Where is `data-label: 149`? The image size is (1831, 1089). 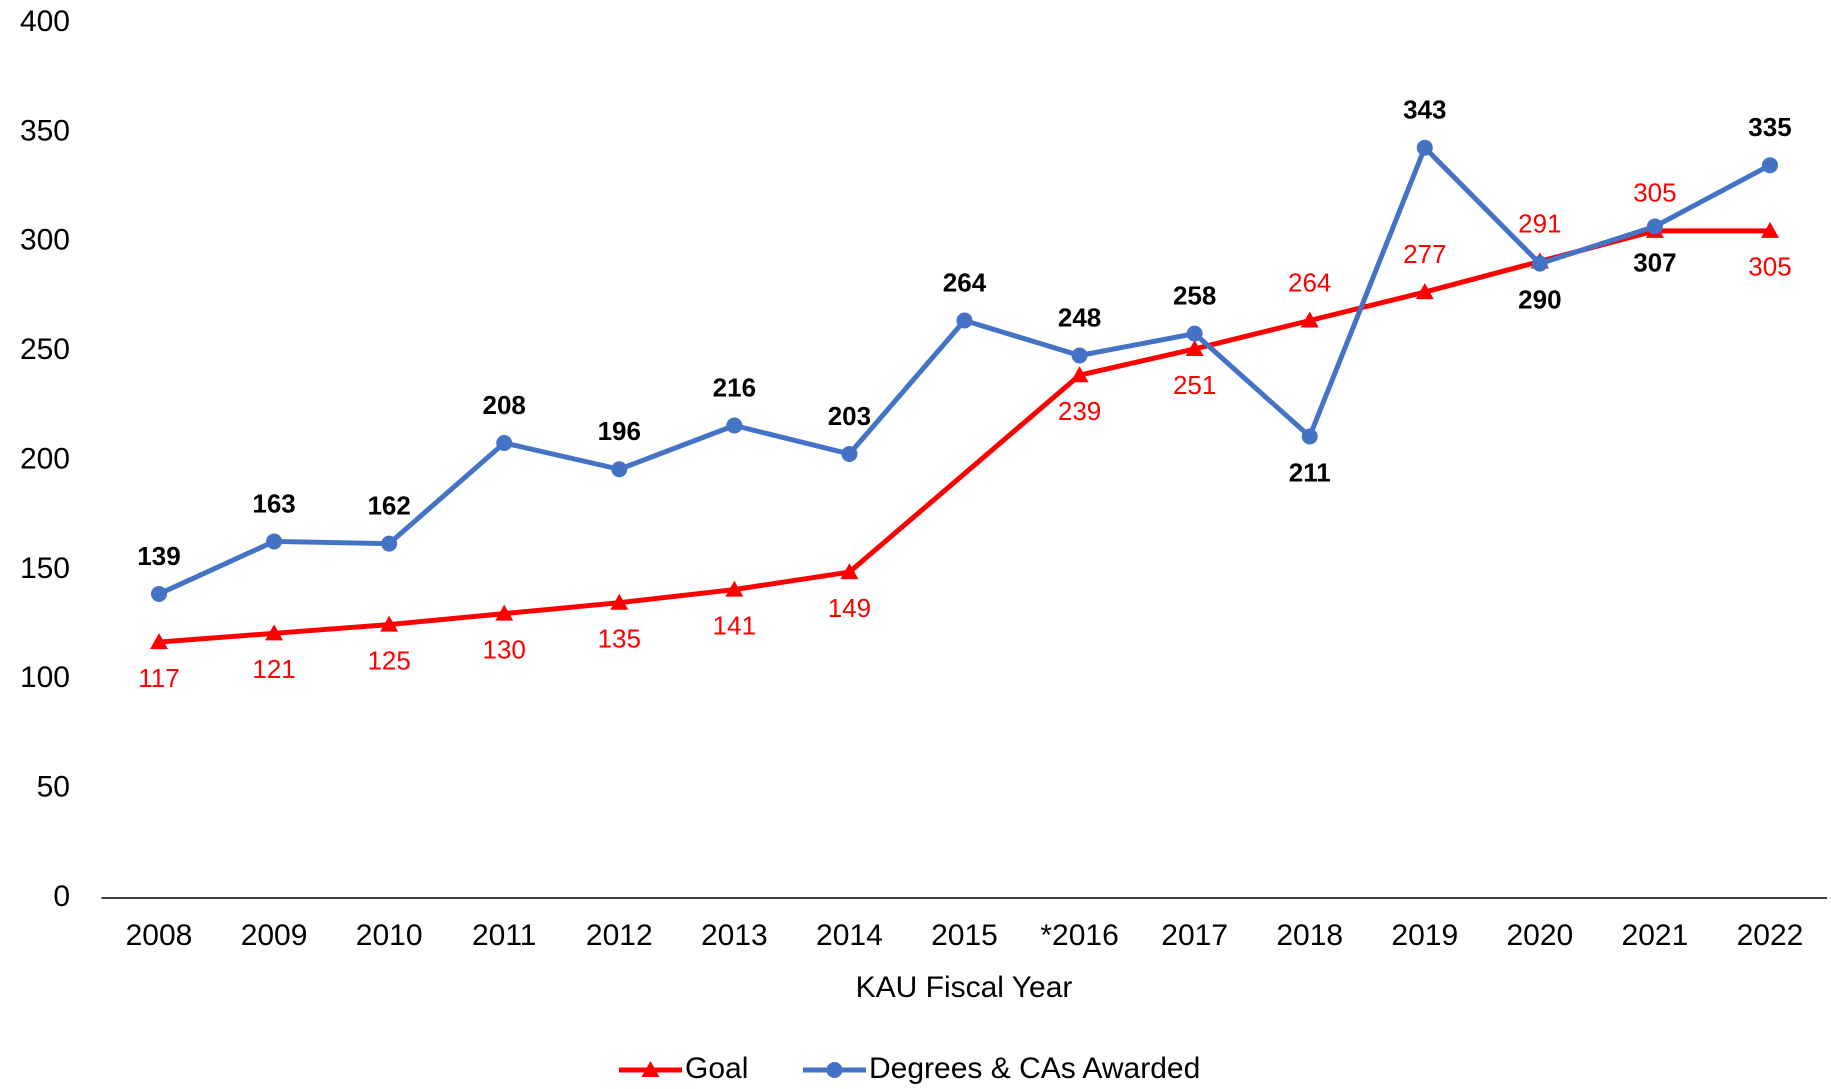
data-label: 149 is located at coordinates (849, 608).